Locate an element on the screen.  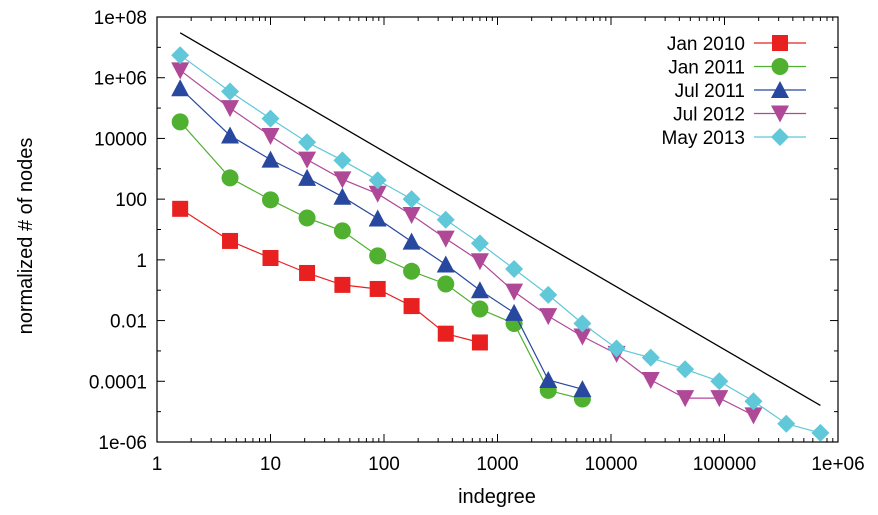
legend-marker-jul-2012 is located at coordinates (780, 114).